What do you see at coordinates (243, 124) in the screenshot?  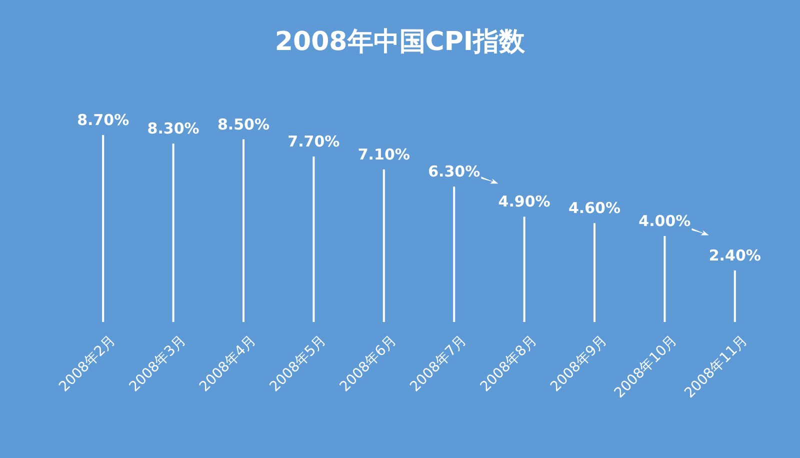 I see `data-label: 8.50%` at bounding box center [243, 124].